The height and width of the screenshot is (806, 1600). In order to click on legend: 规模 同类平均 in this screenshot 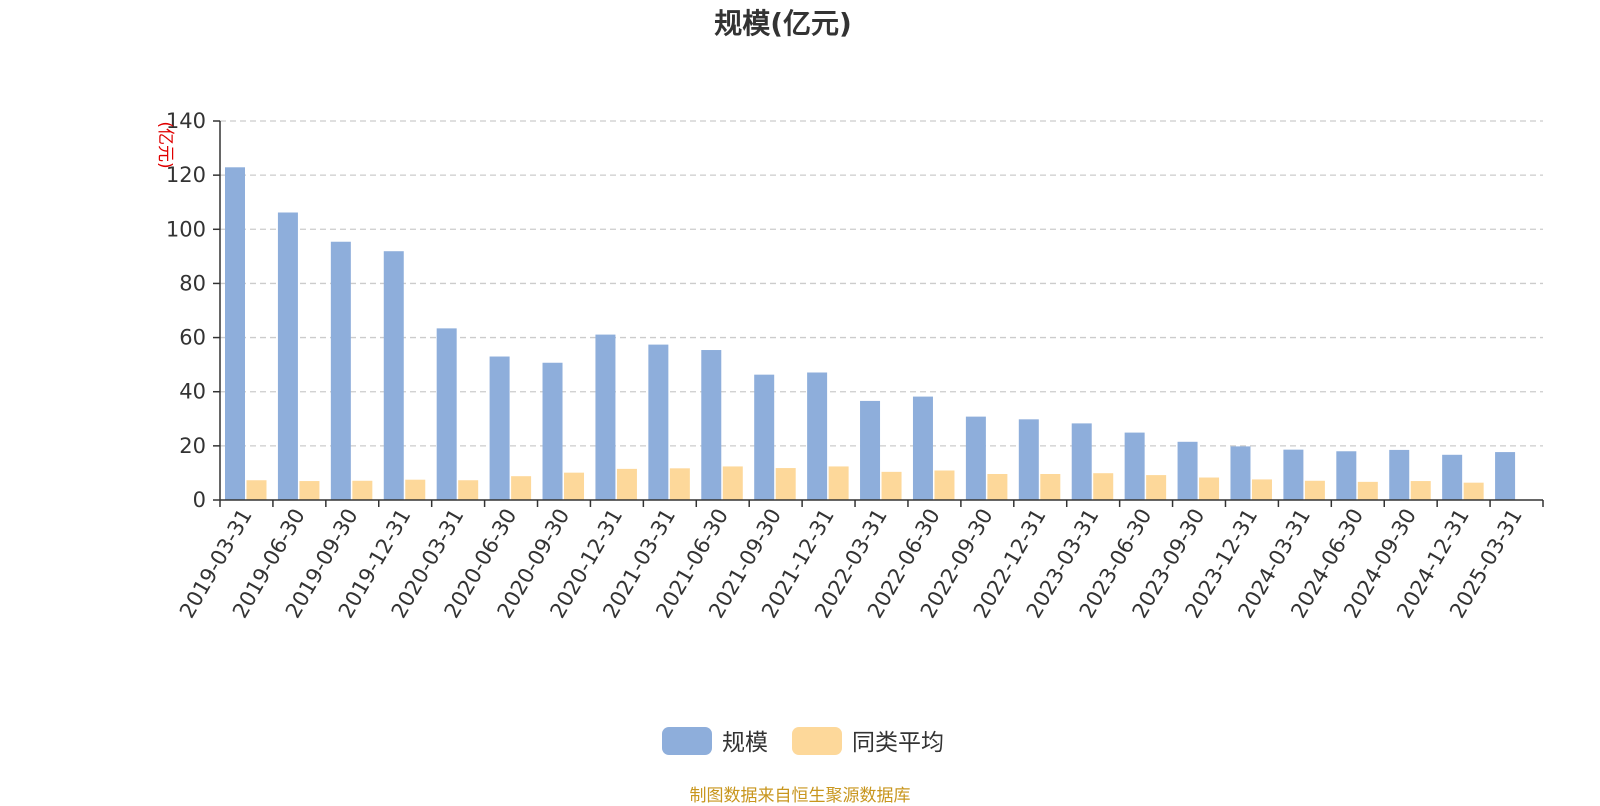, I will do `click(803, 741)`.